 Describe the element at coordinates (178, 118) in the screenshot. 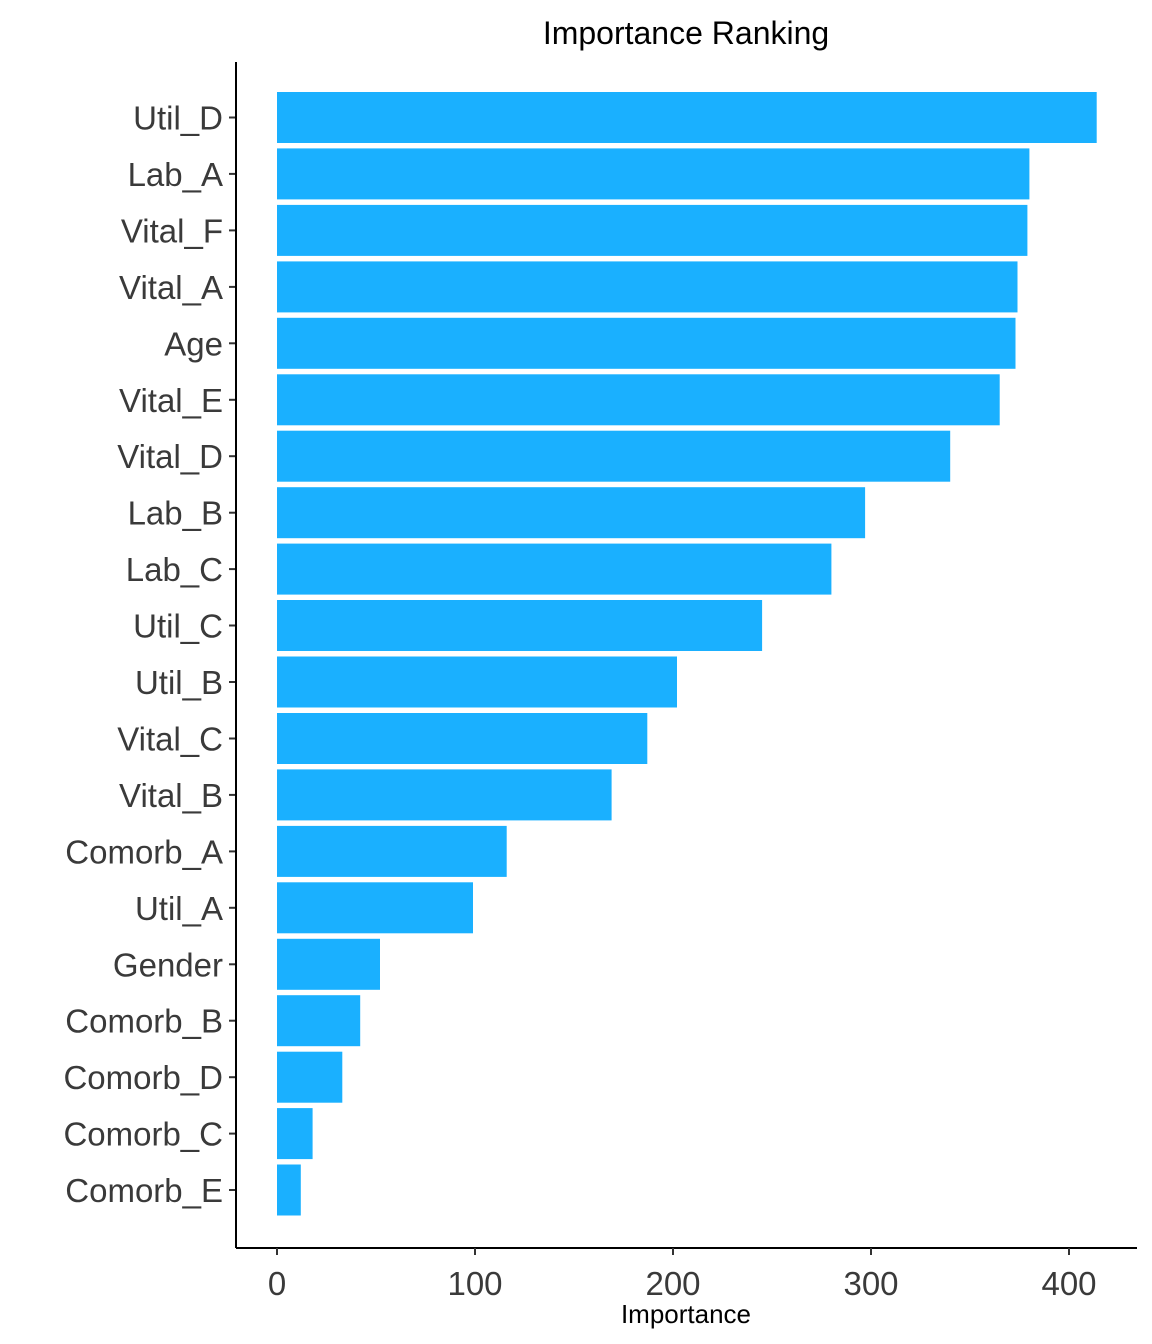

I see `y-tick-label: Util_D` at that location.